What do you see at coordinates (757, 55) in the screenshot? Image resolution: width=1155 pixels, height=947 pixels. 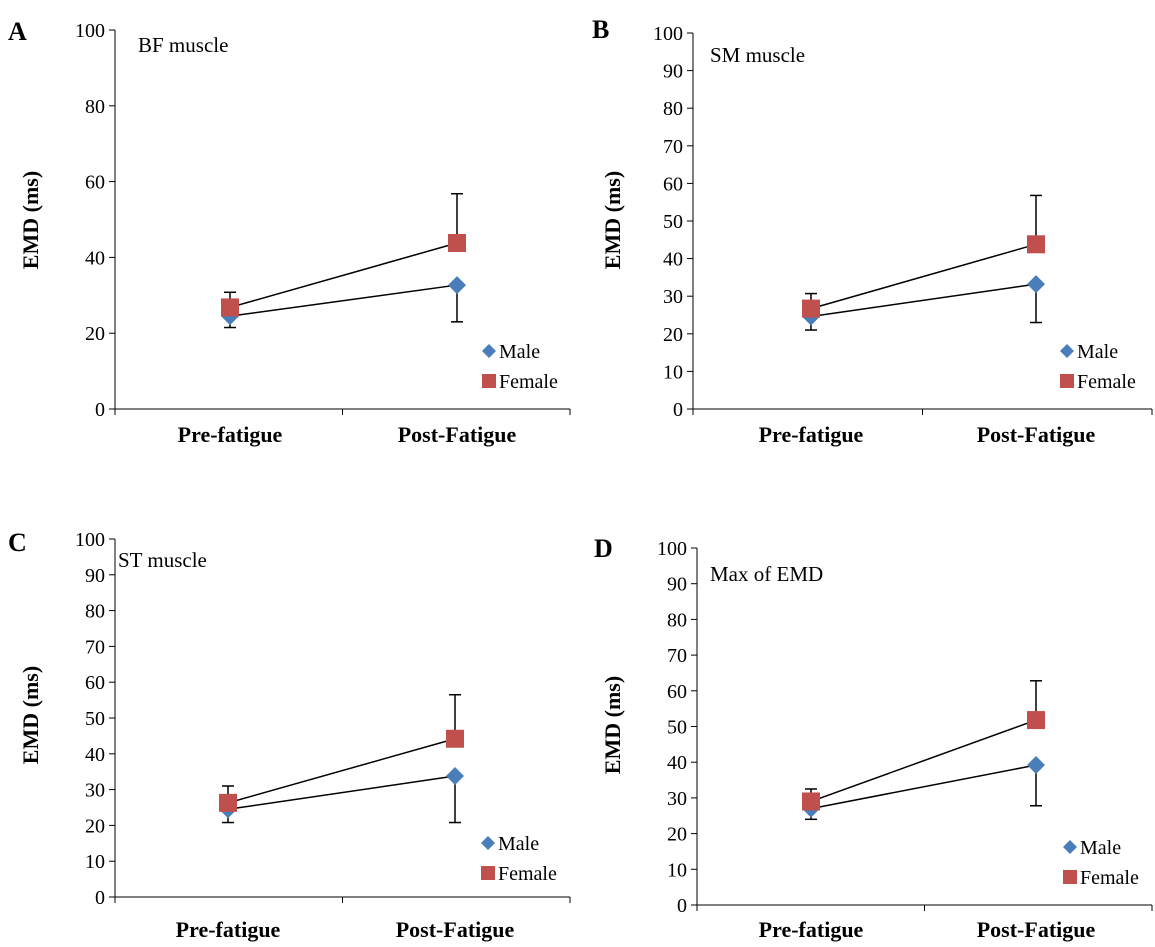 I see `panel-annotation: SM muscle` at bounding box center [757, 55].